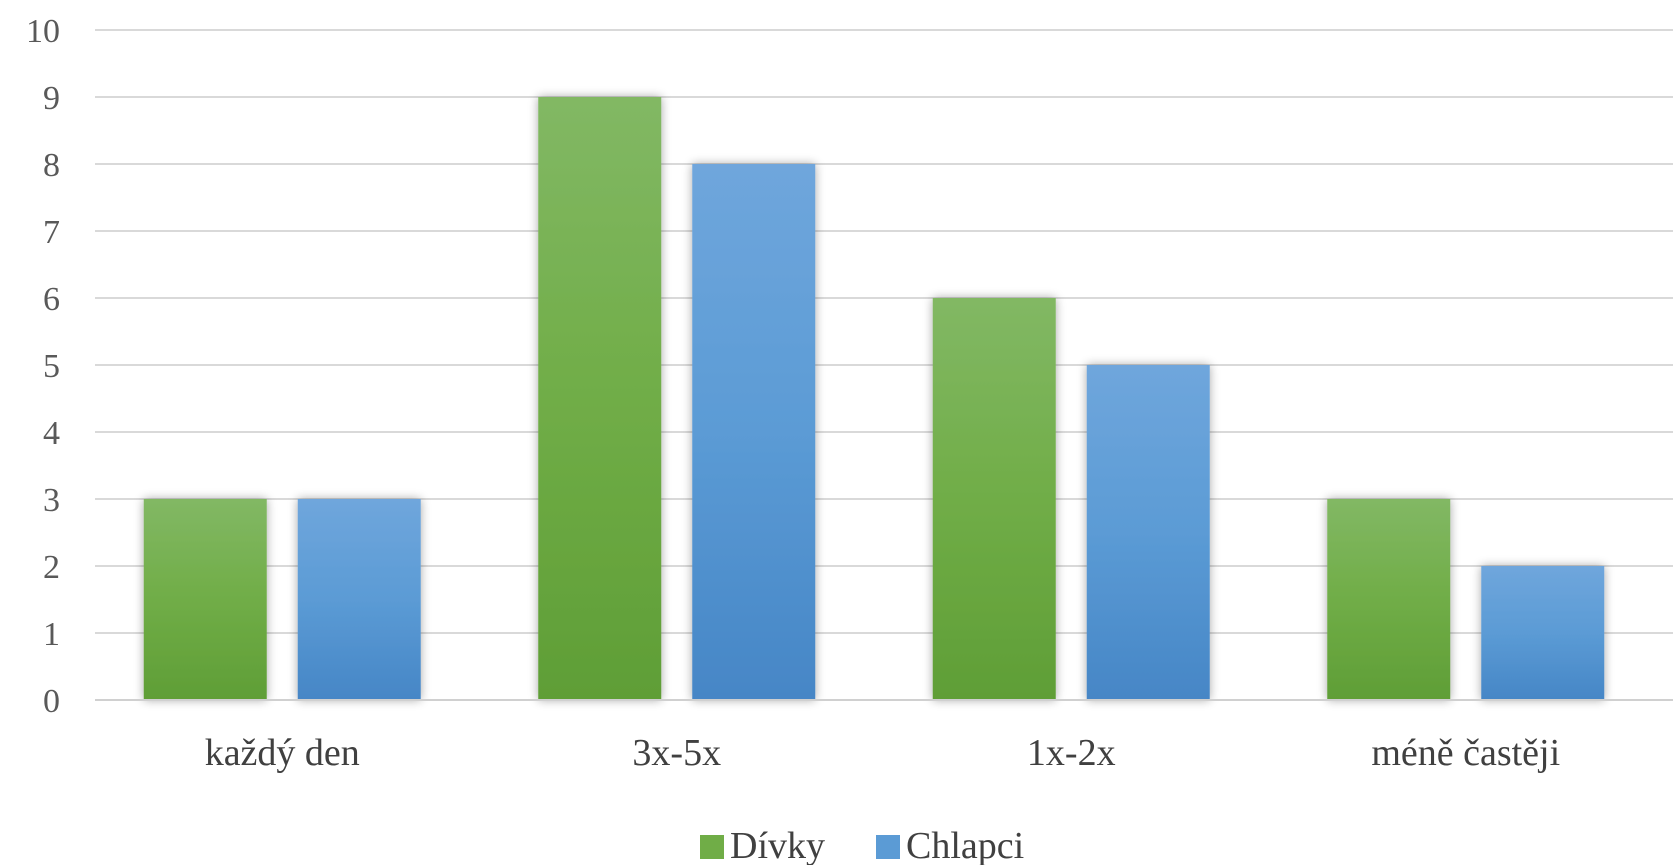 This screenshot has width=1673, height=865. Describe the element at coordinates (51, 701) in the screenshot. I see `y-tick-label: 0` at that location.